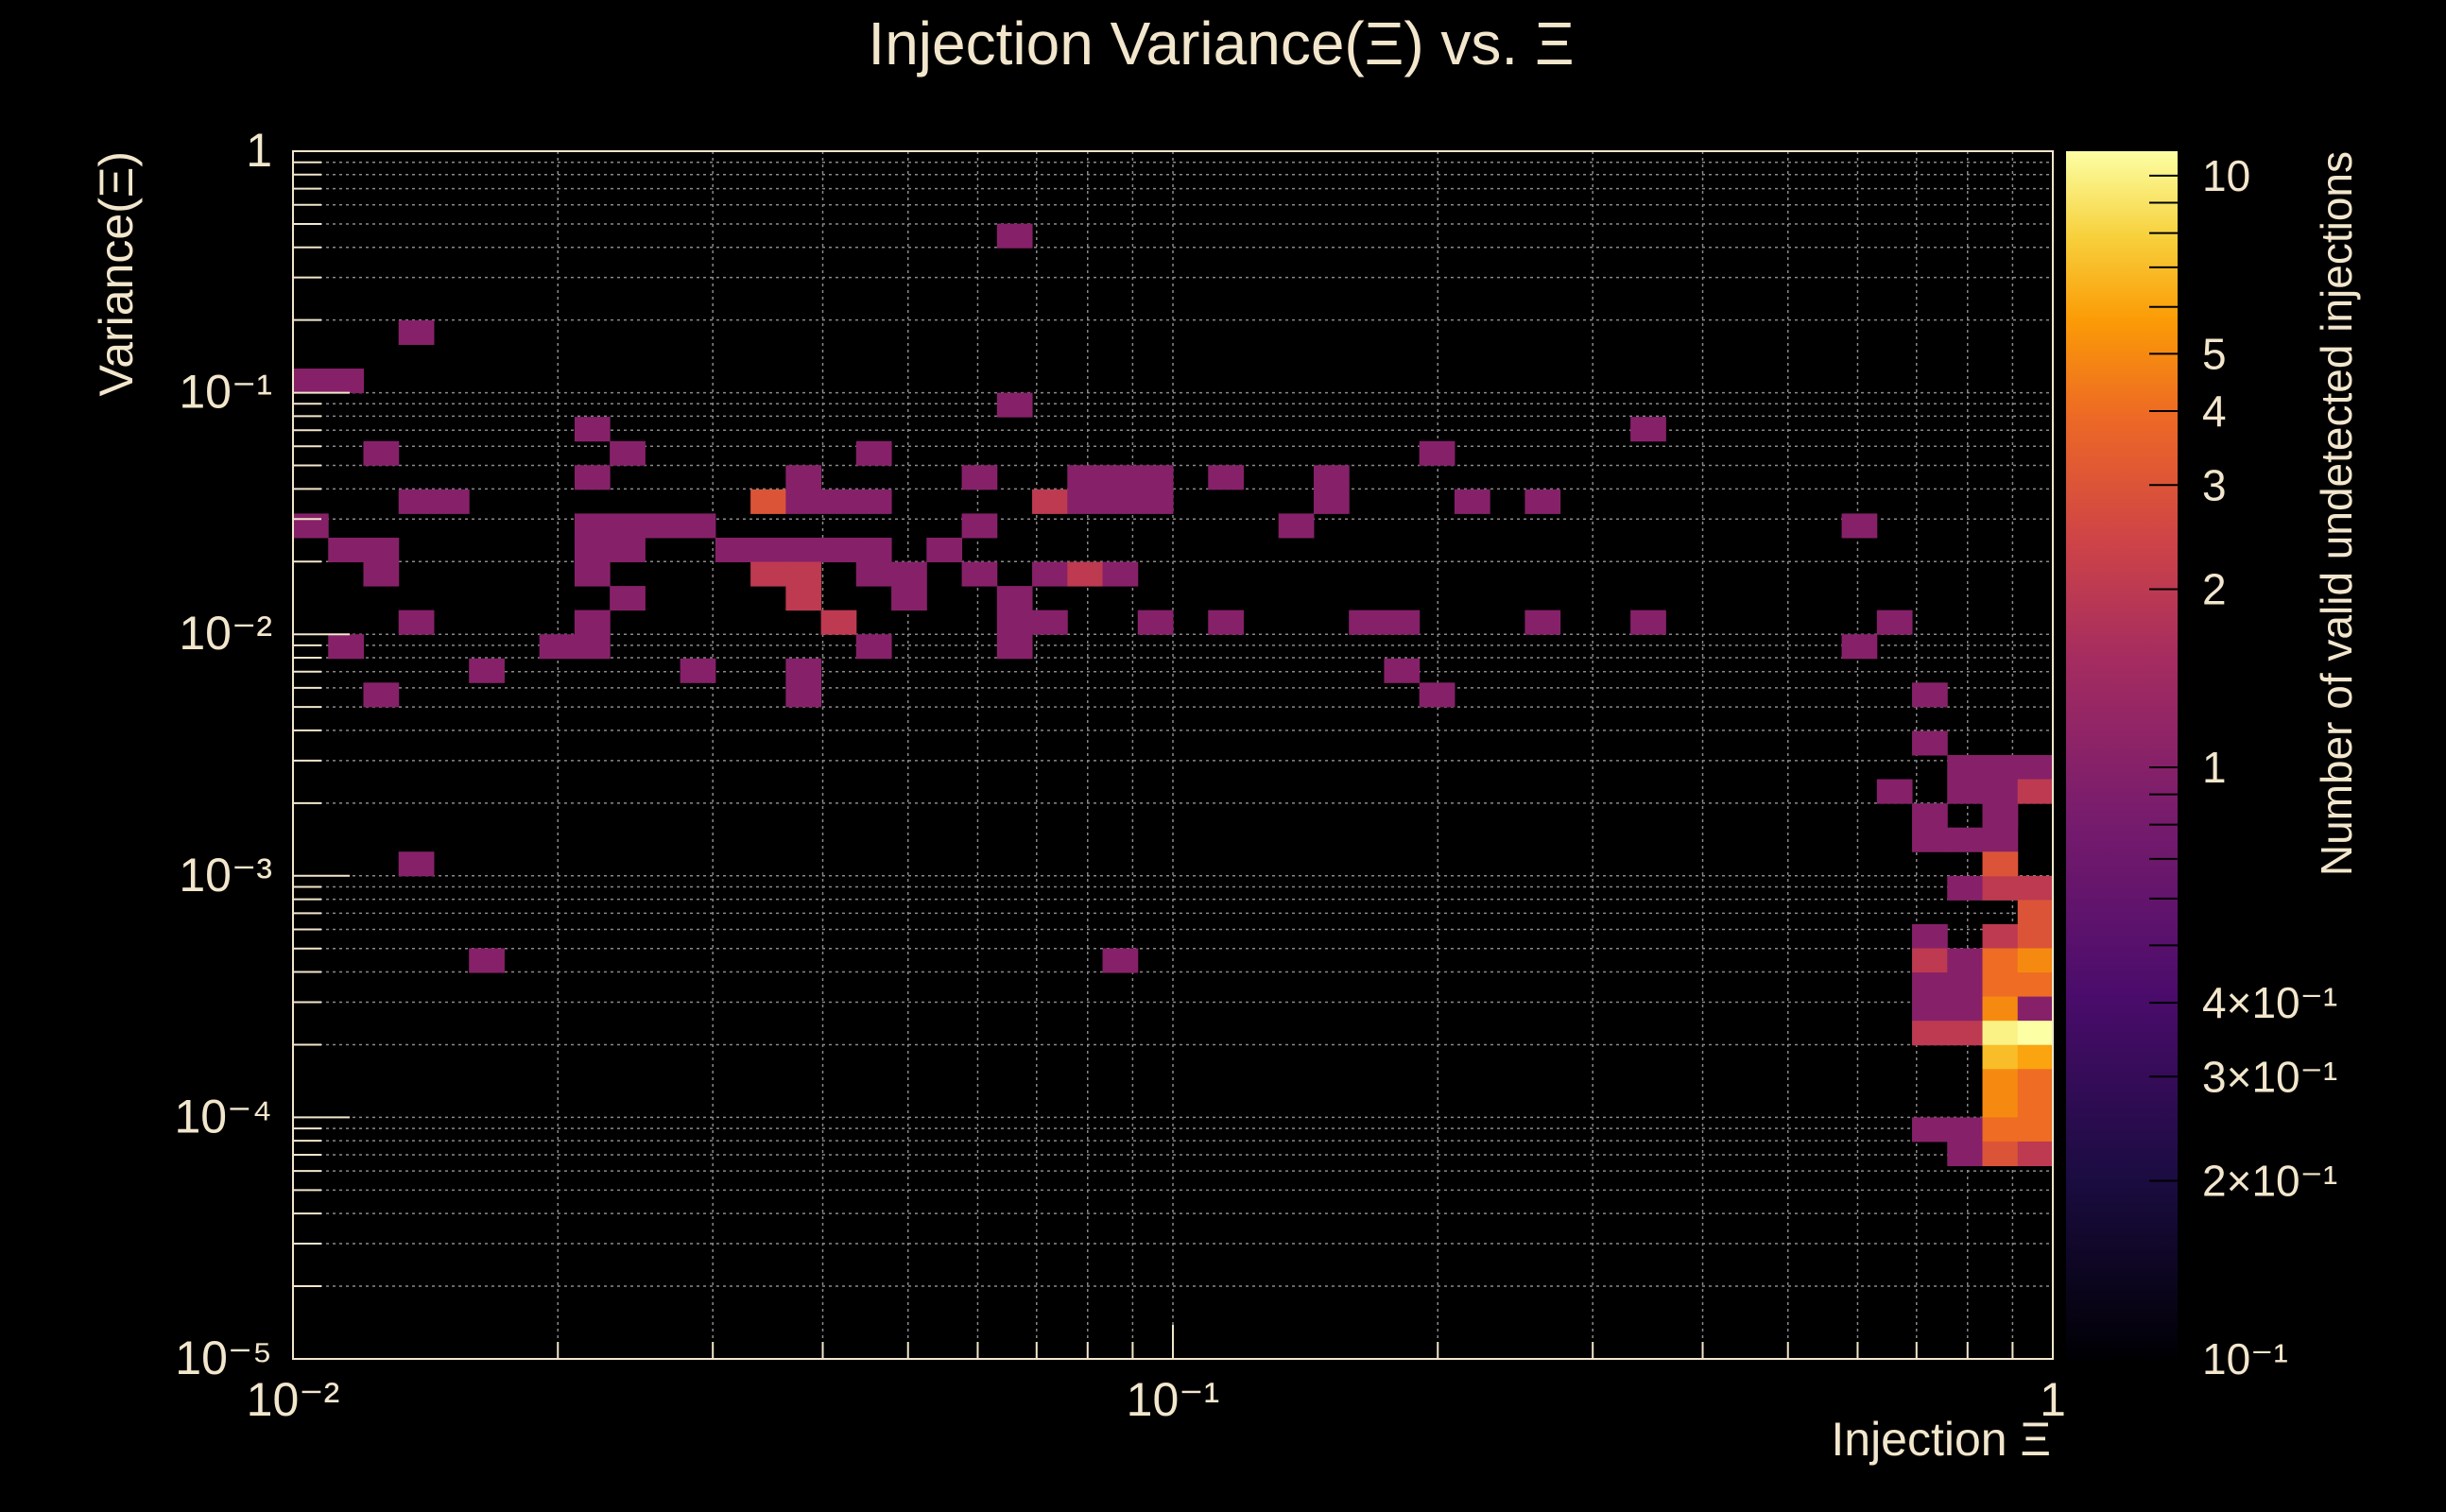 The image size is (2446, 1512). What do you see at coordinates (2214, 484) in the screenshot?
I see `color-scale-tick-label: 3` at bounding box center [2214, 484].